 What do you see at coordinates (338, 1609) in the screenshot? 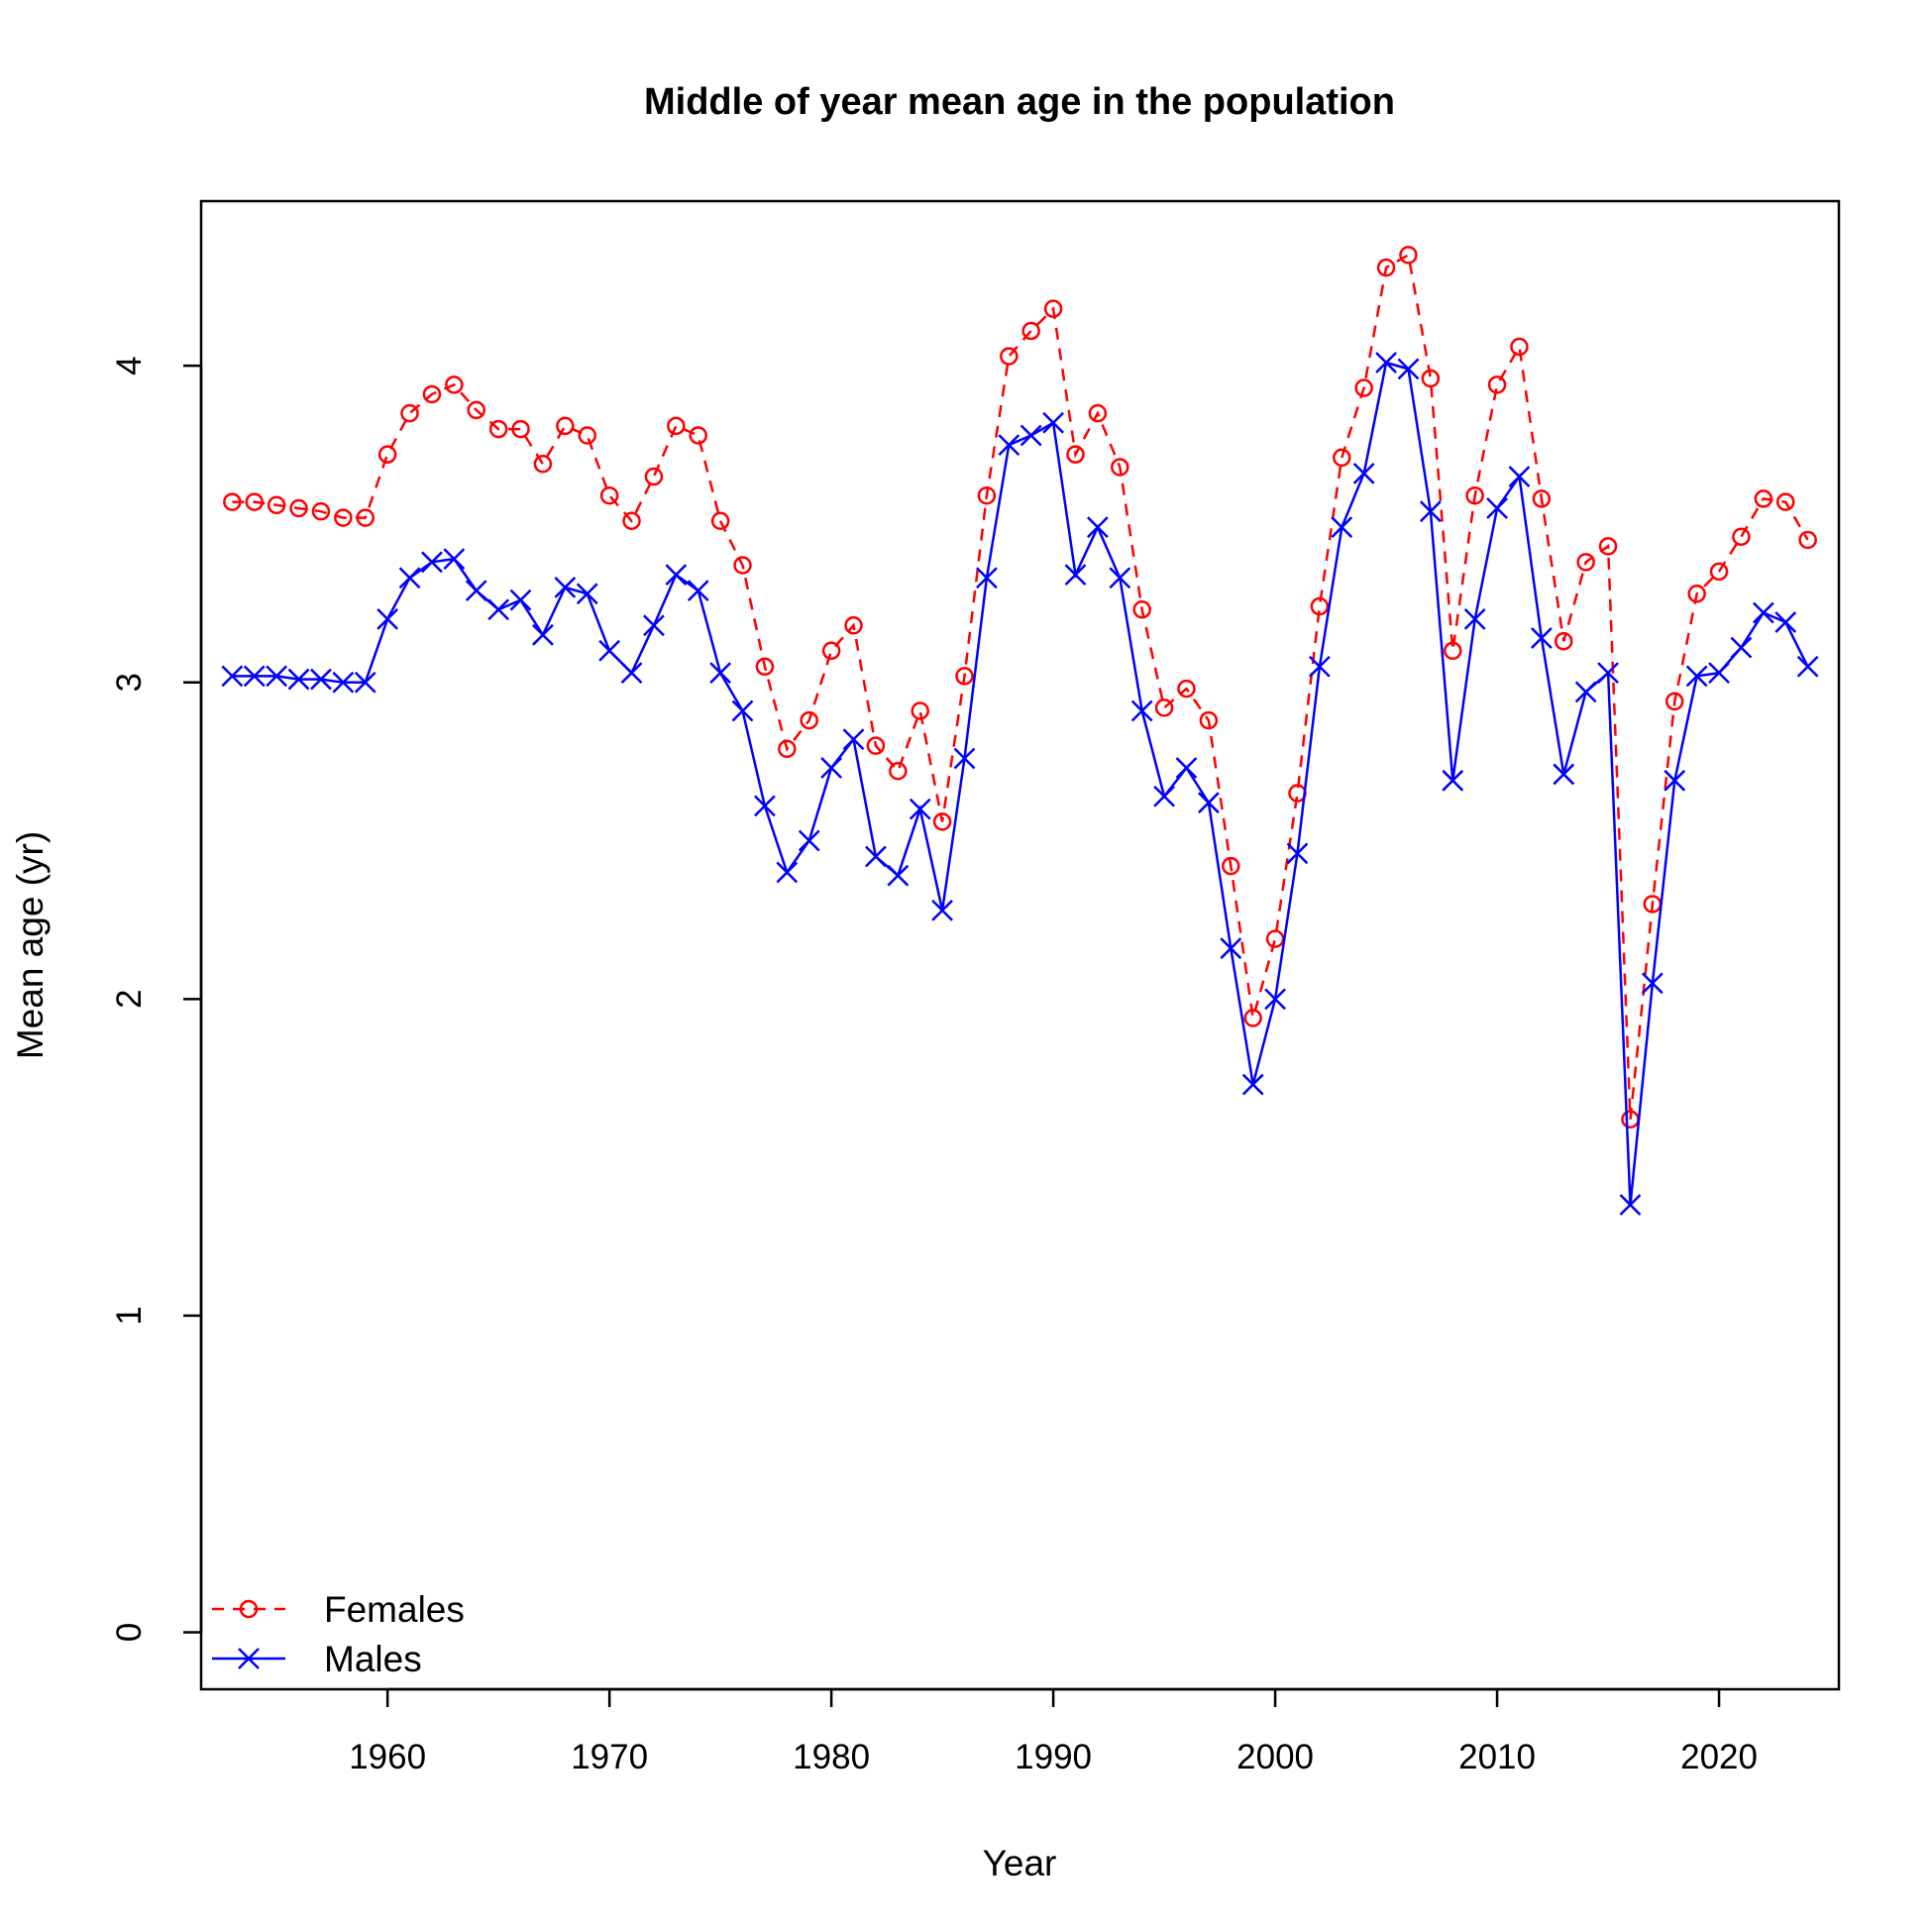
I see `legend-item-females: Females` at bounding box center [338, 1609].